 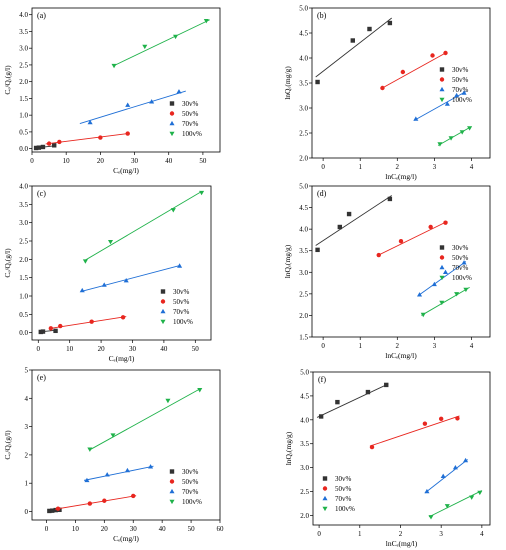 I want to click on fit-line-30vpct, so click(x=353, y=220).